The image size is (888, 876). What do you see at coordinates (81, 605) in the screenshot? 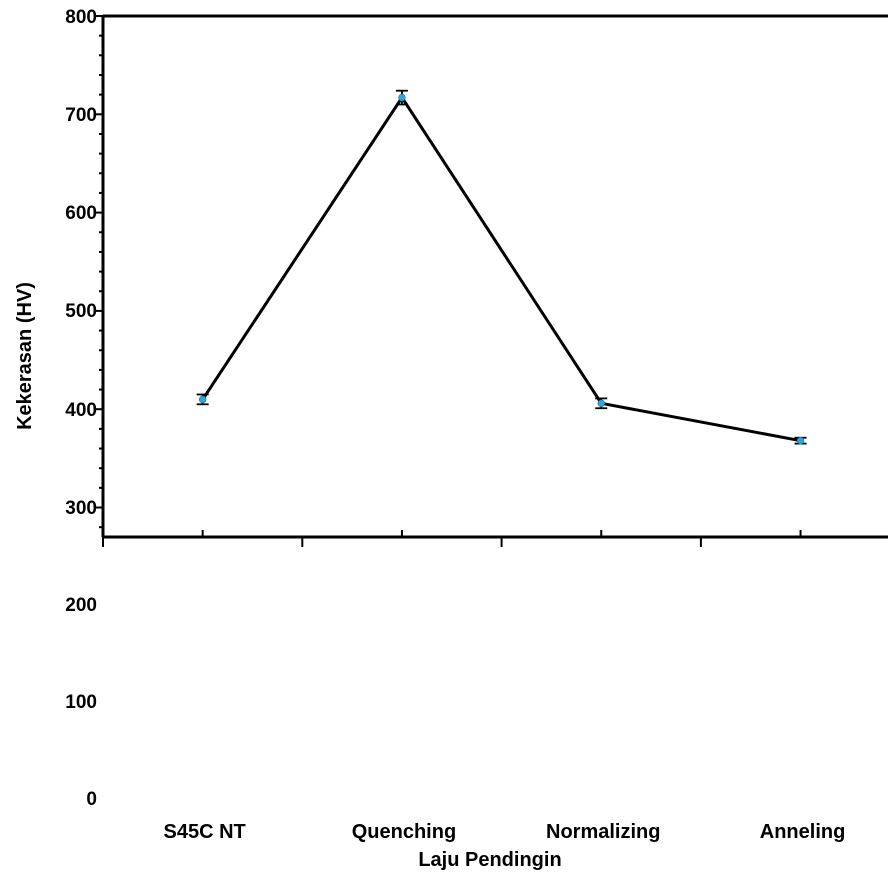
I see `y-tick-label: 200` at bounding box center [81, 605].